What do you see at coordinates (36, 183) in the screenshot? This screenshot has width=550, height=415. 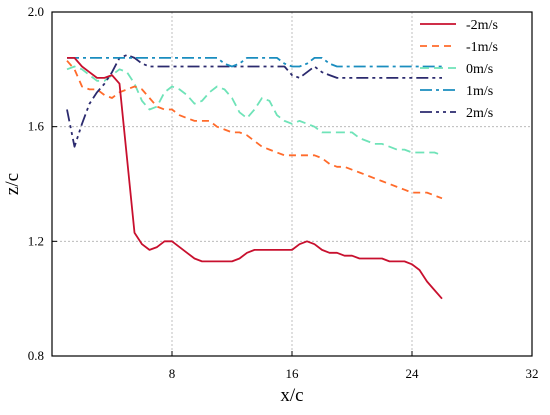 I see `y-tick-labels: 0.8 1.2 1.6 2.0` at bounding box center [36, 183].